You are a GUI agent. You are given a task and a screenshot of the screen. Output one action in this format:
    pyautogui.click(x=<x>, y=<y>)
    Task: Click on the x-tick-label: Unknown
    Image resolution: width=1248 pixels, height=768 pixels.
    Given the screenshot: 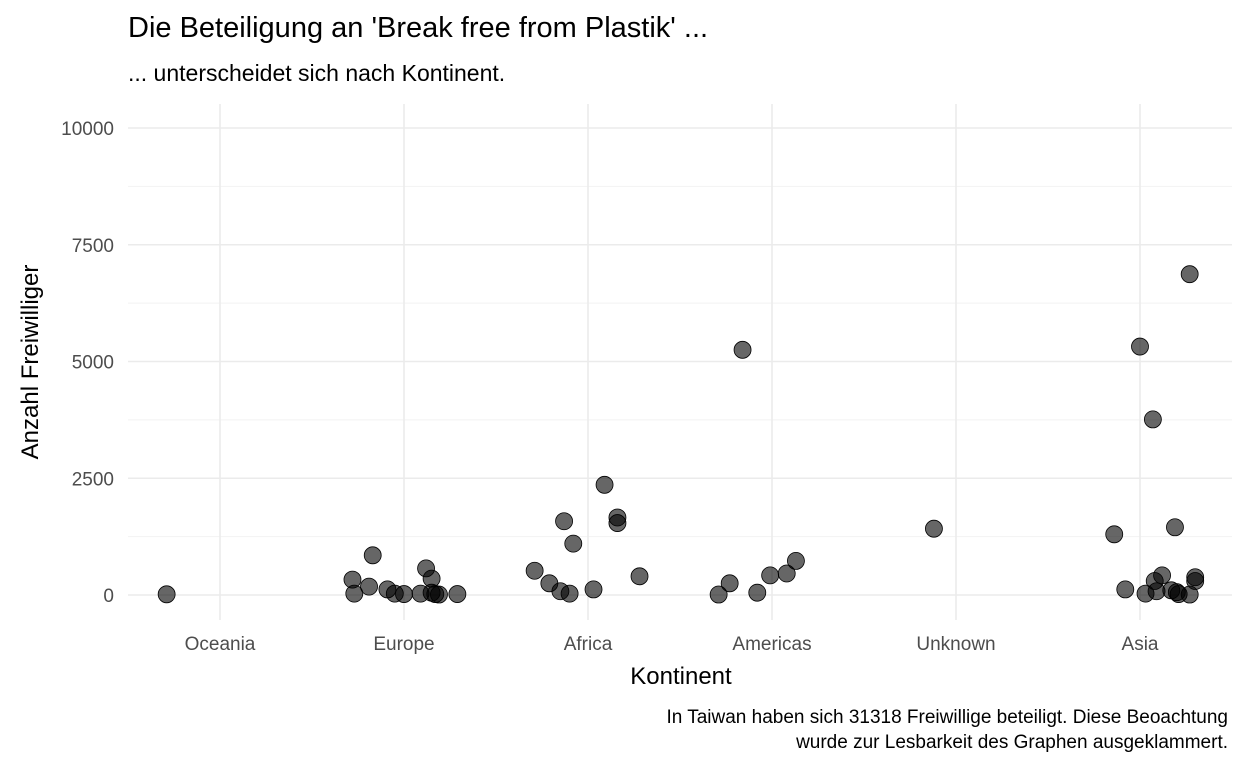 What is the action you would take?
    pyautogui.click(x=955, y=644)
    